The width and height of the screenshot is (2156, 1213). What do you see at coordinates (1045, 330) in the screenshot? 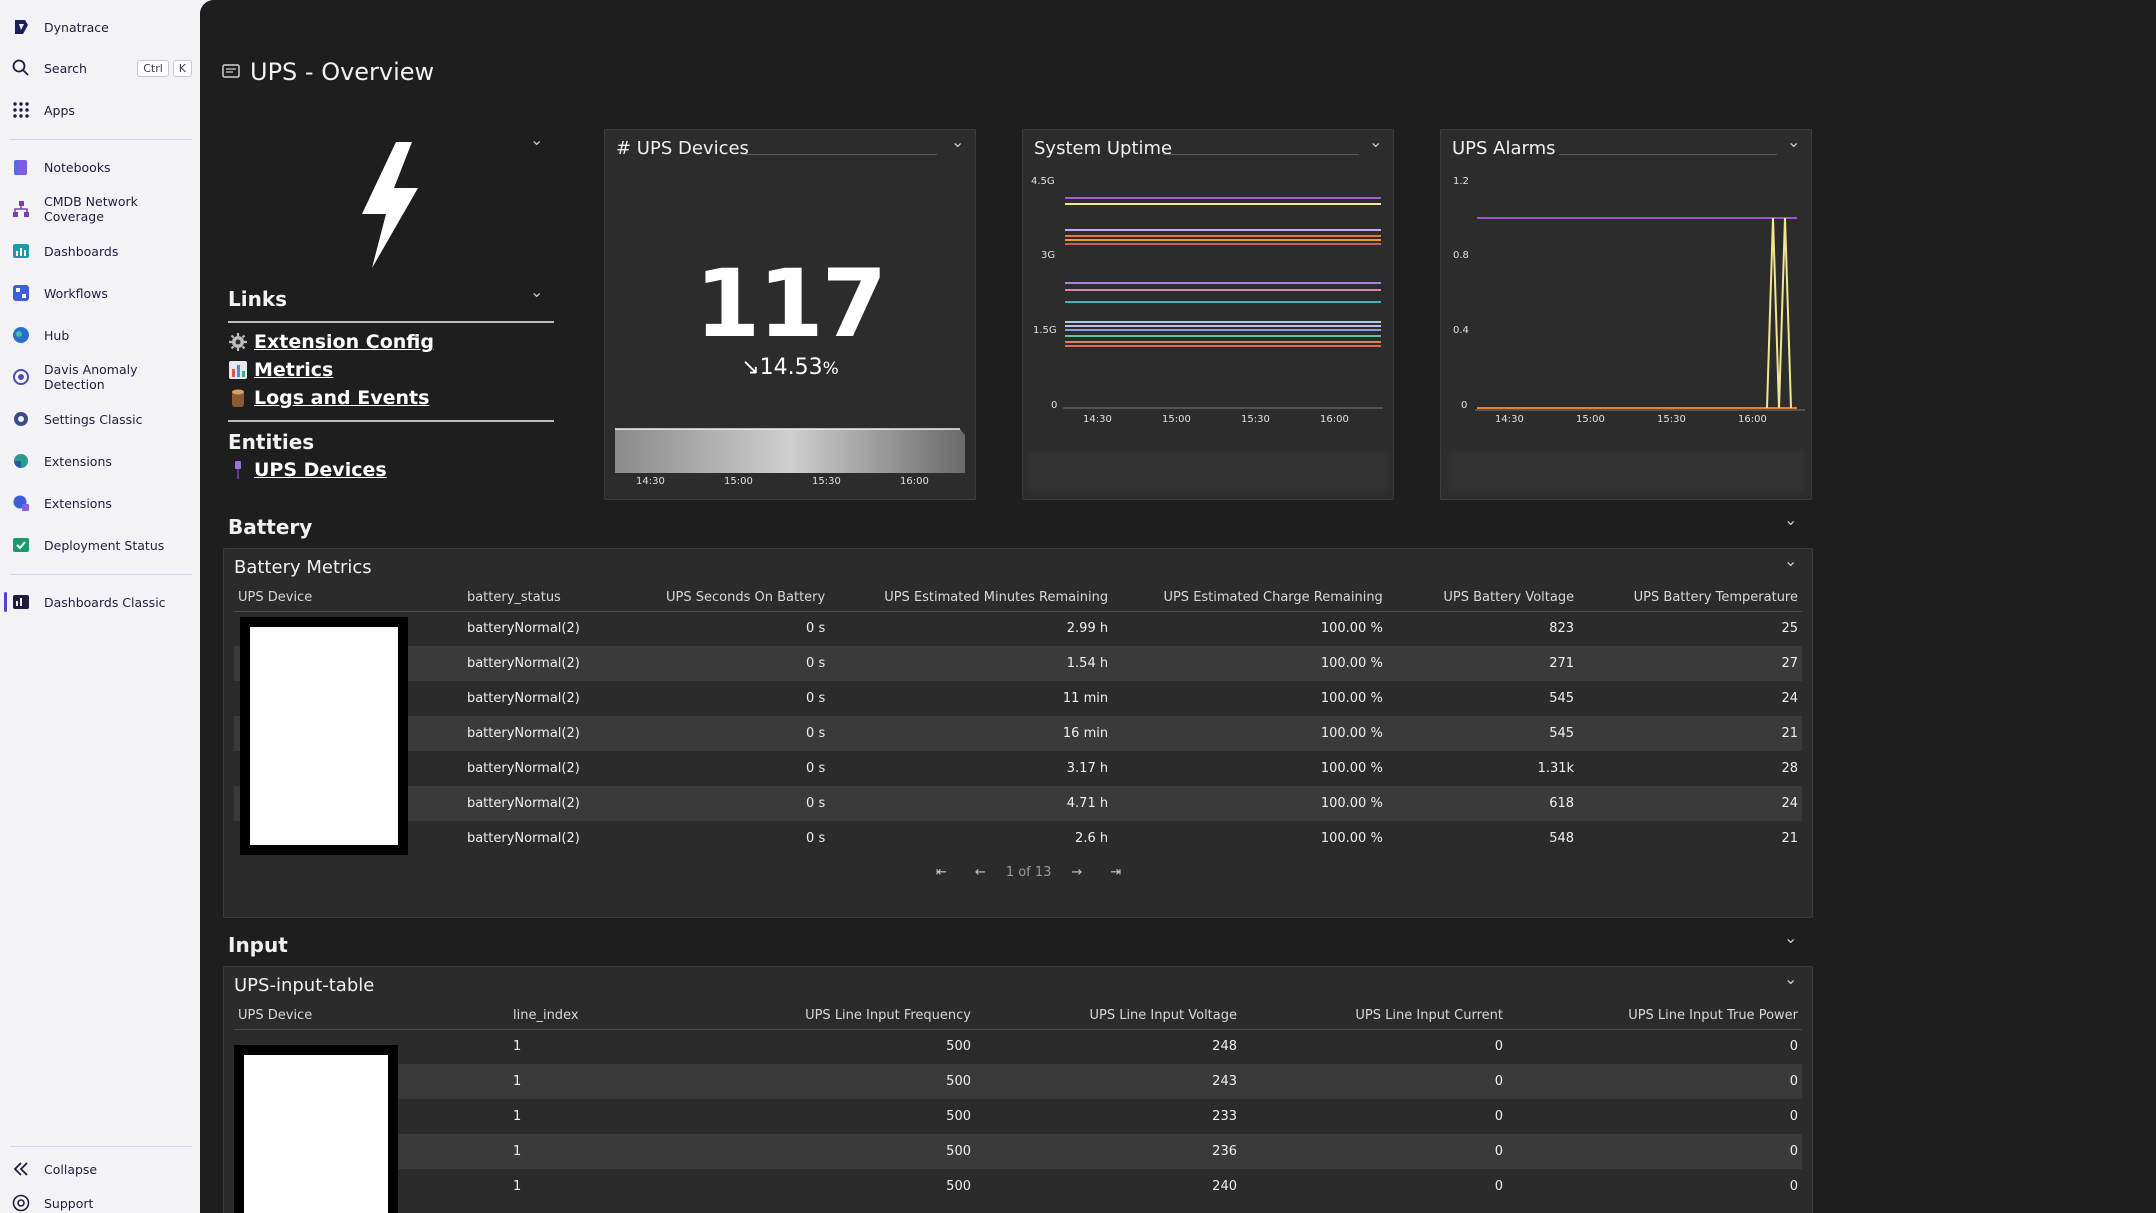
I see `y-tick-label: 1.5G` at bounding box center [1045, 330].